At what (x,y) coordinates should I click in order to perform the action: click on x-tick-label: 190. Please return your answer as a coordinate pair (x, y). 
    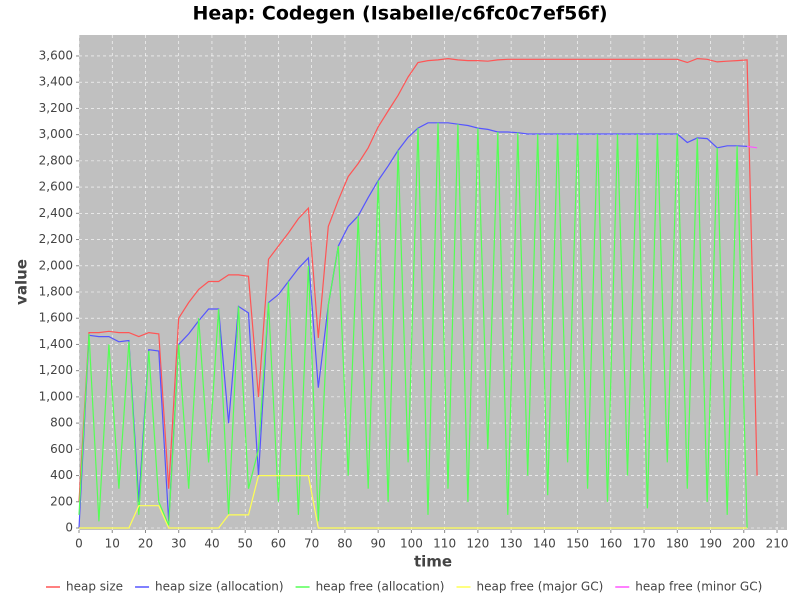
    Looking at the image, I should click on (710, 544).